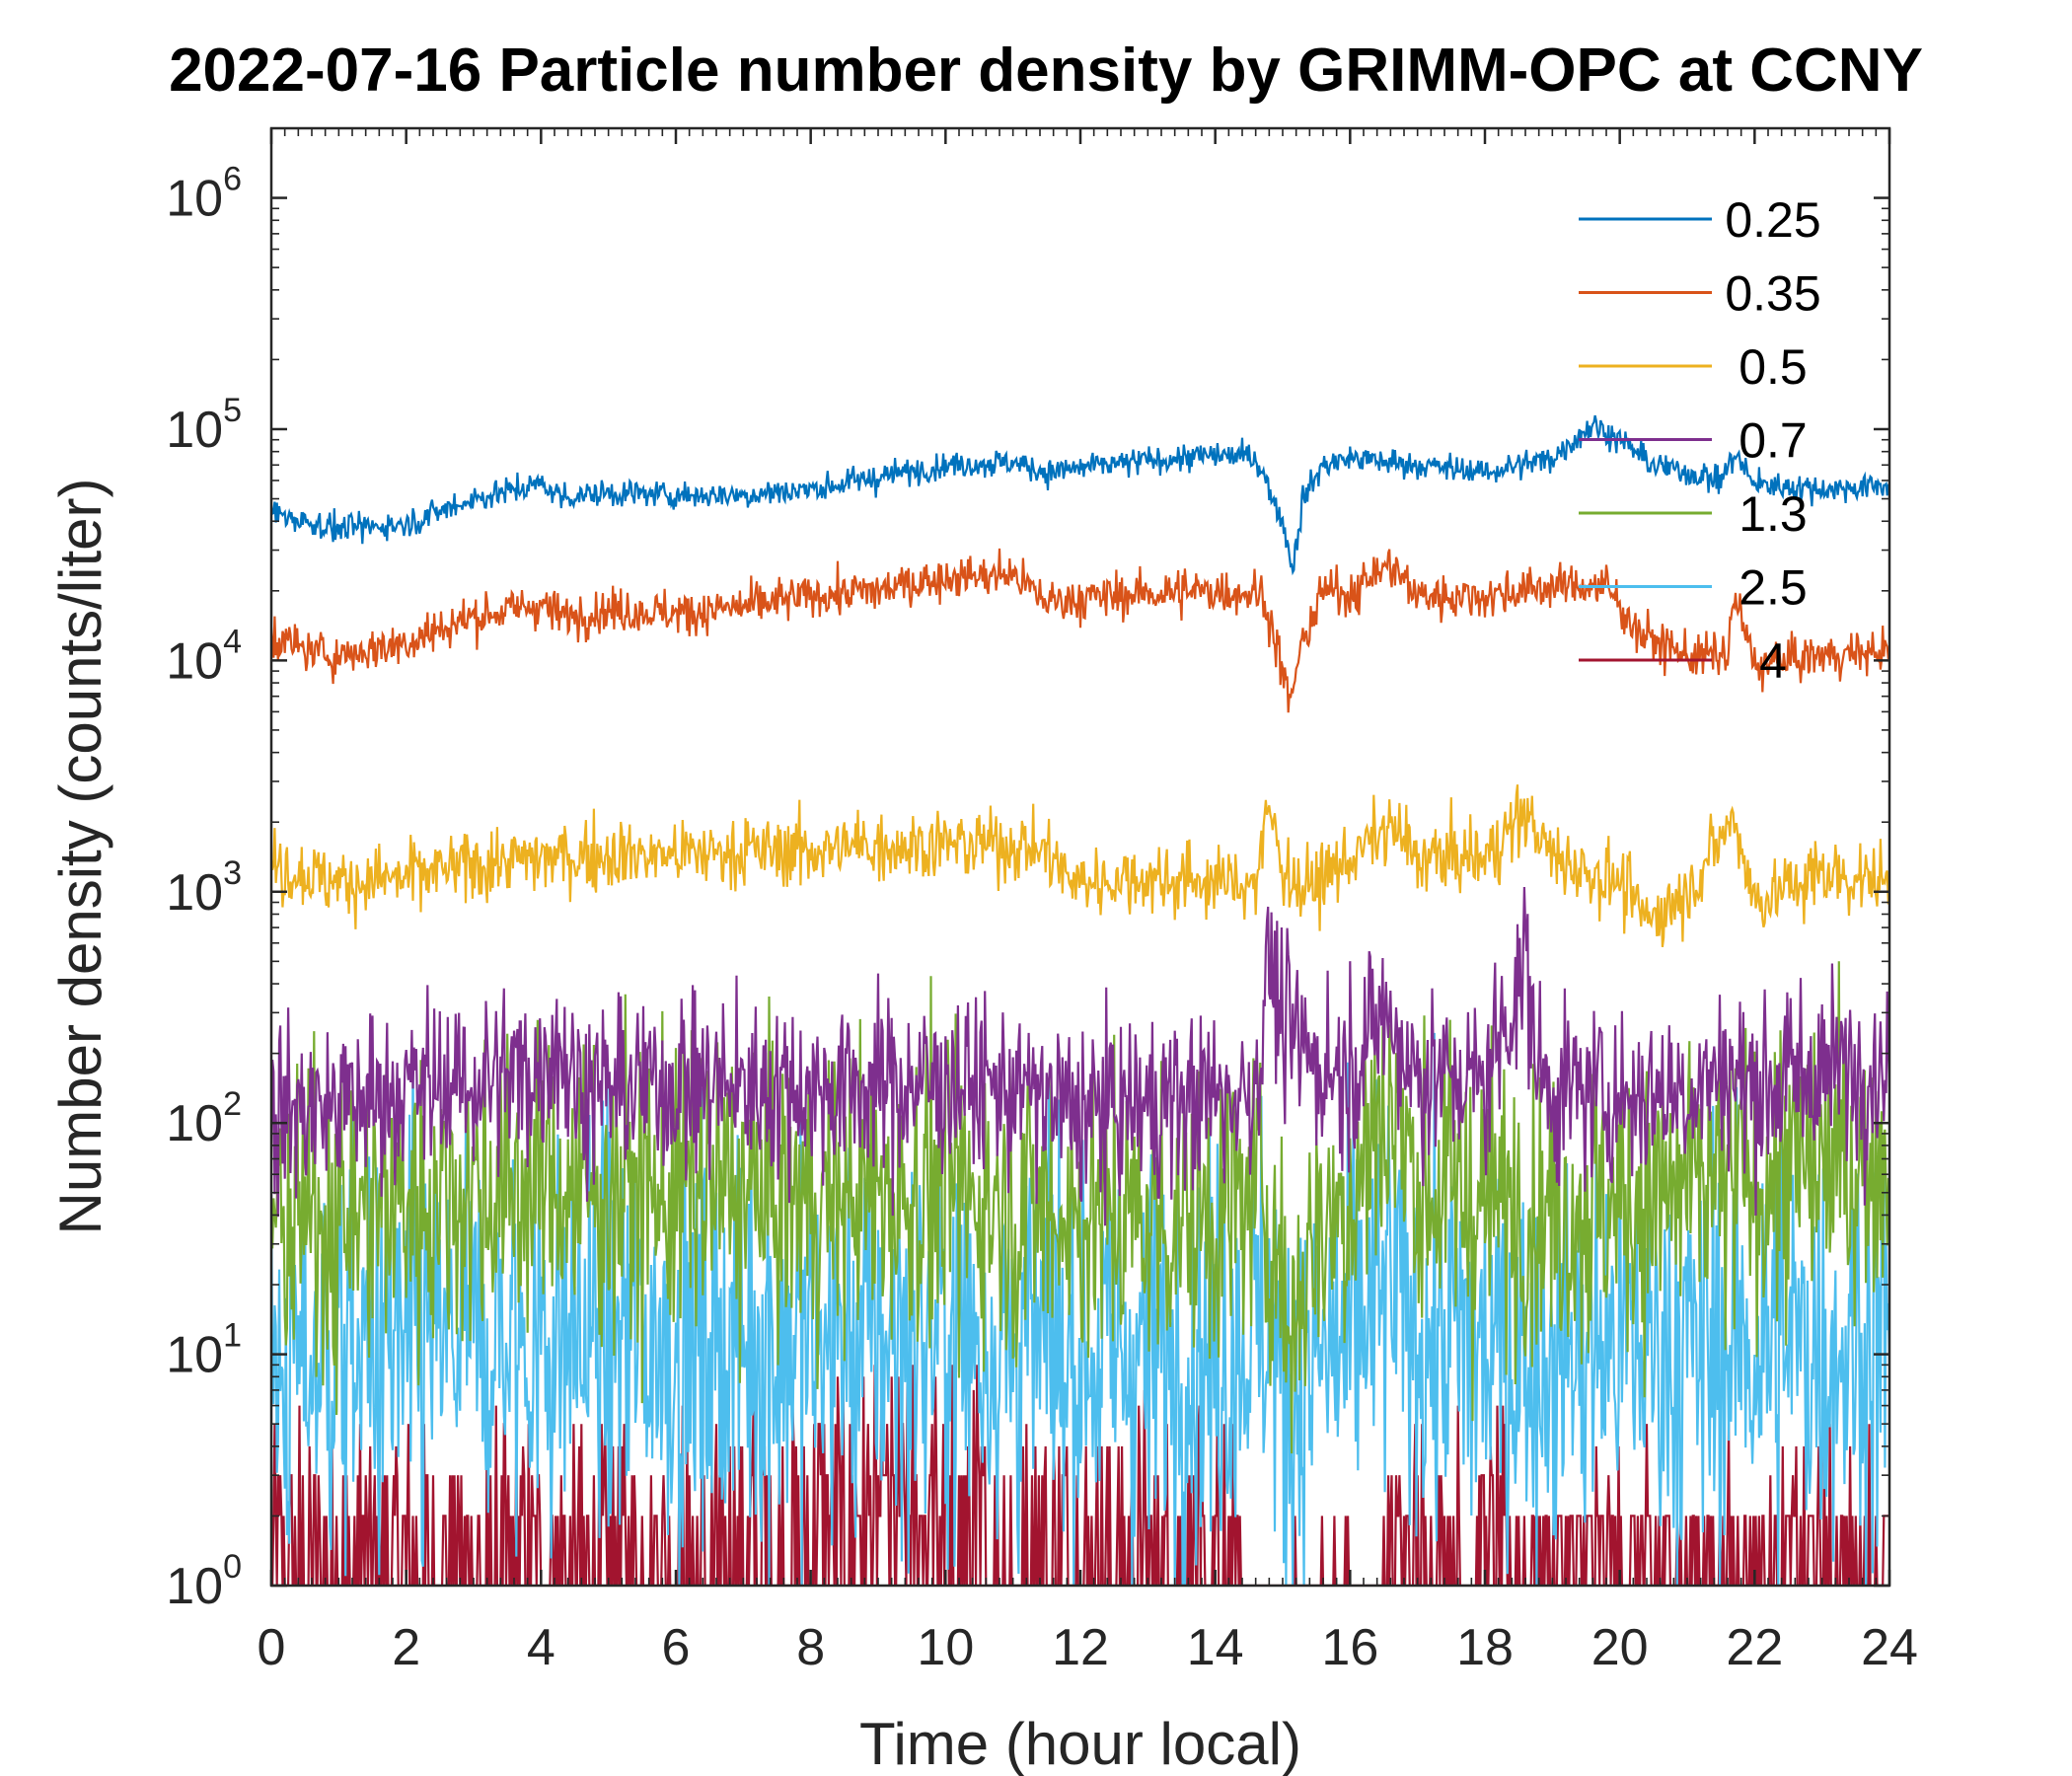 The width and height of the screenshot is (2072, 1776). What do you see at coordinates (1773, 367) in the screenshot?
I see `legend-label-0.5: 0.5` at bounding box center [1773, 367].